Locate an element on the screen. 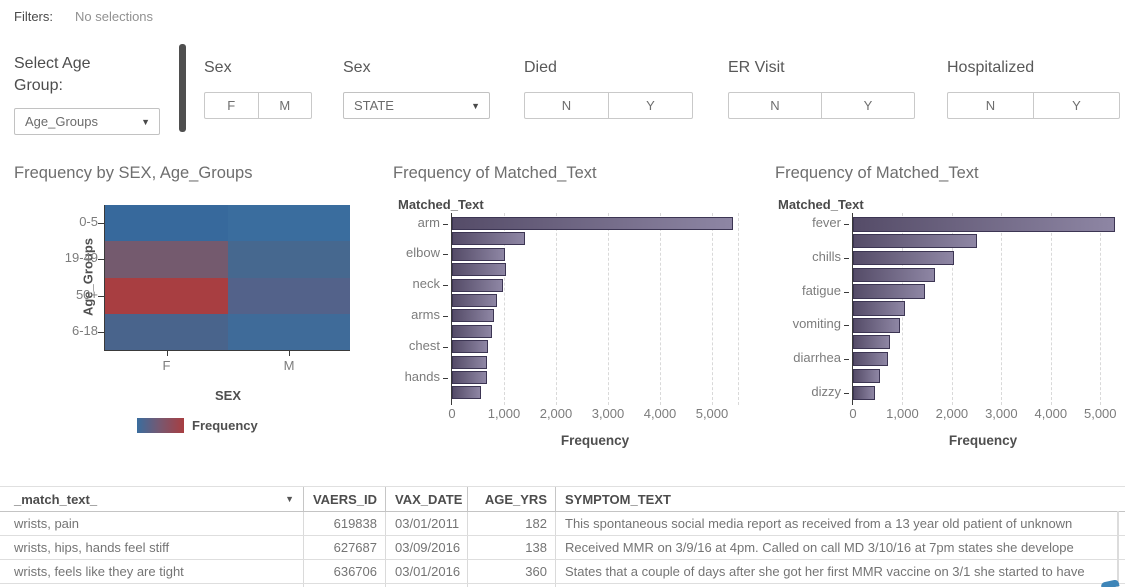 This screenshot has width=1125, height=587. er-visit-button-y: Y is located at coordinates (867, 105).